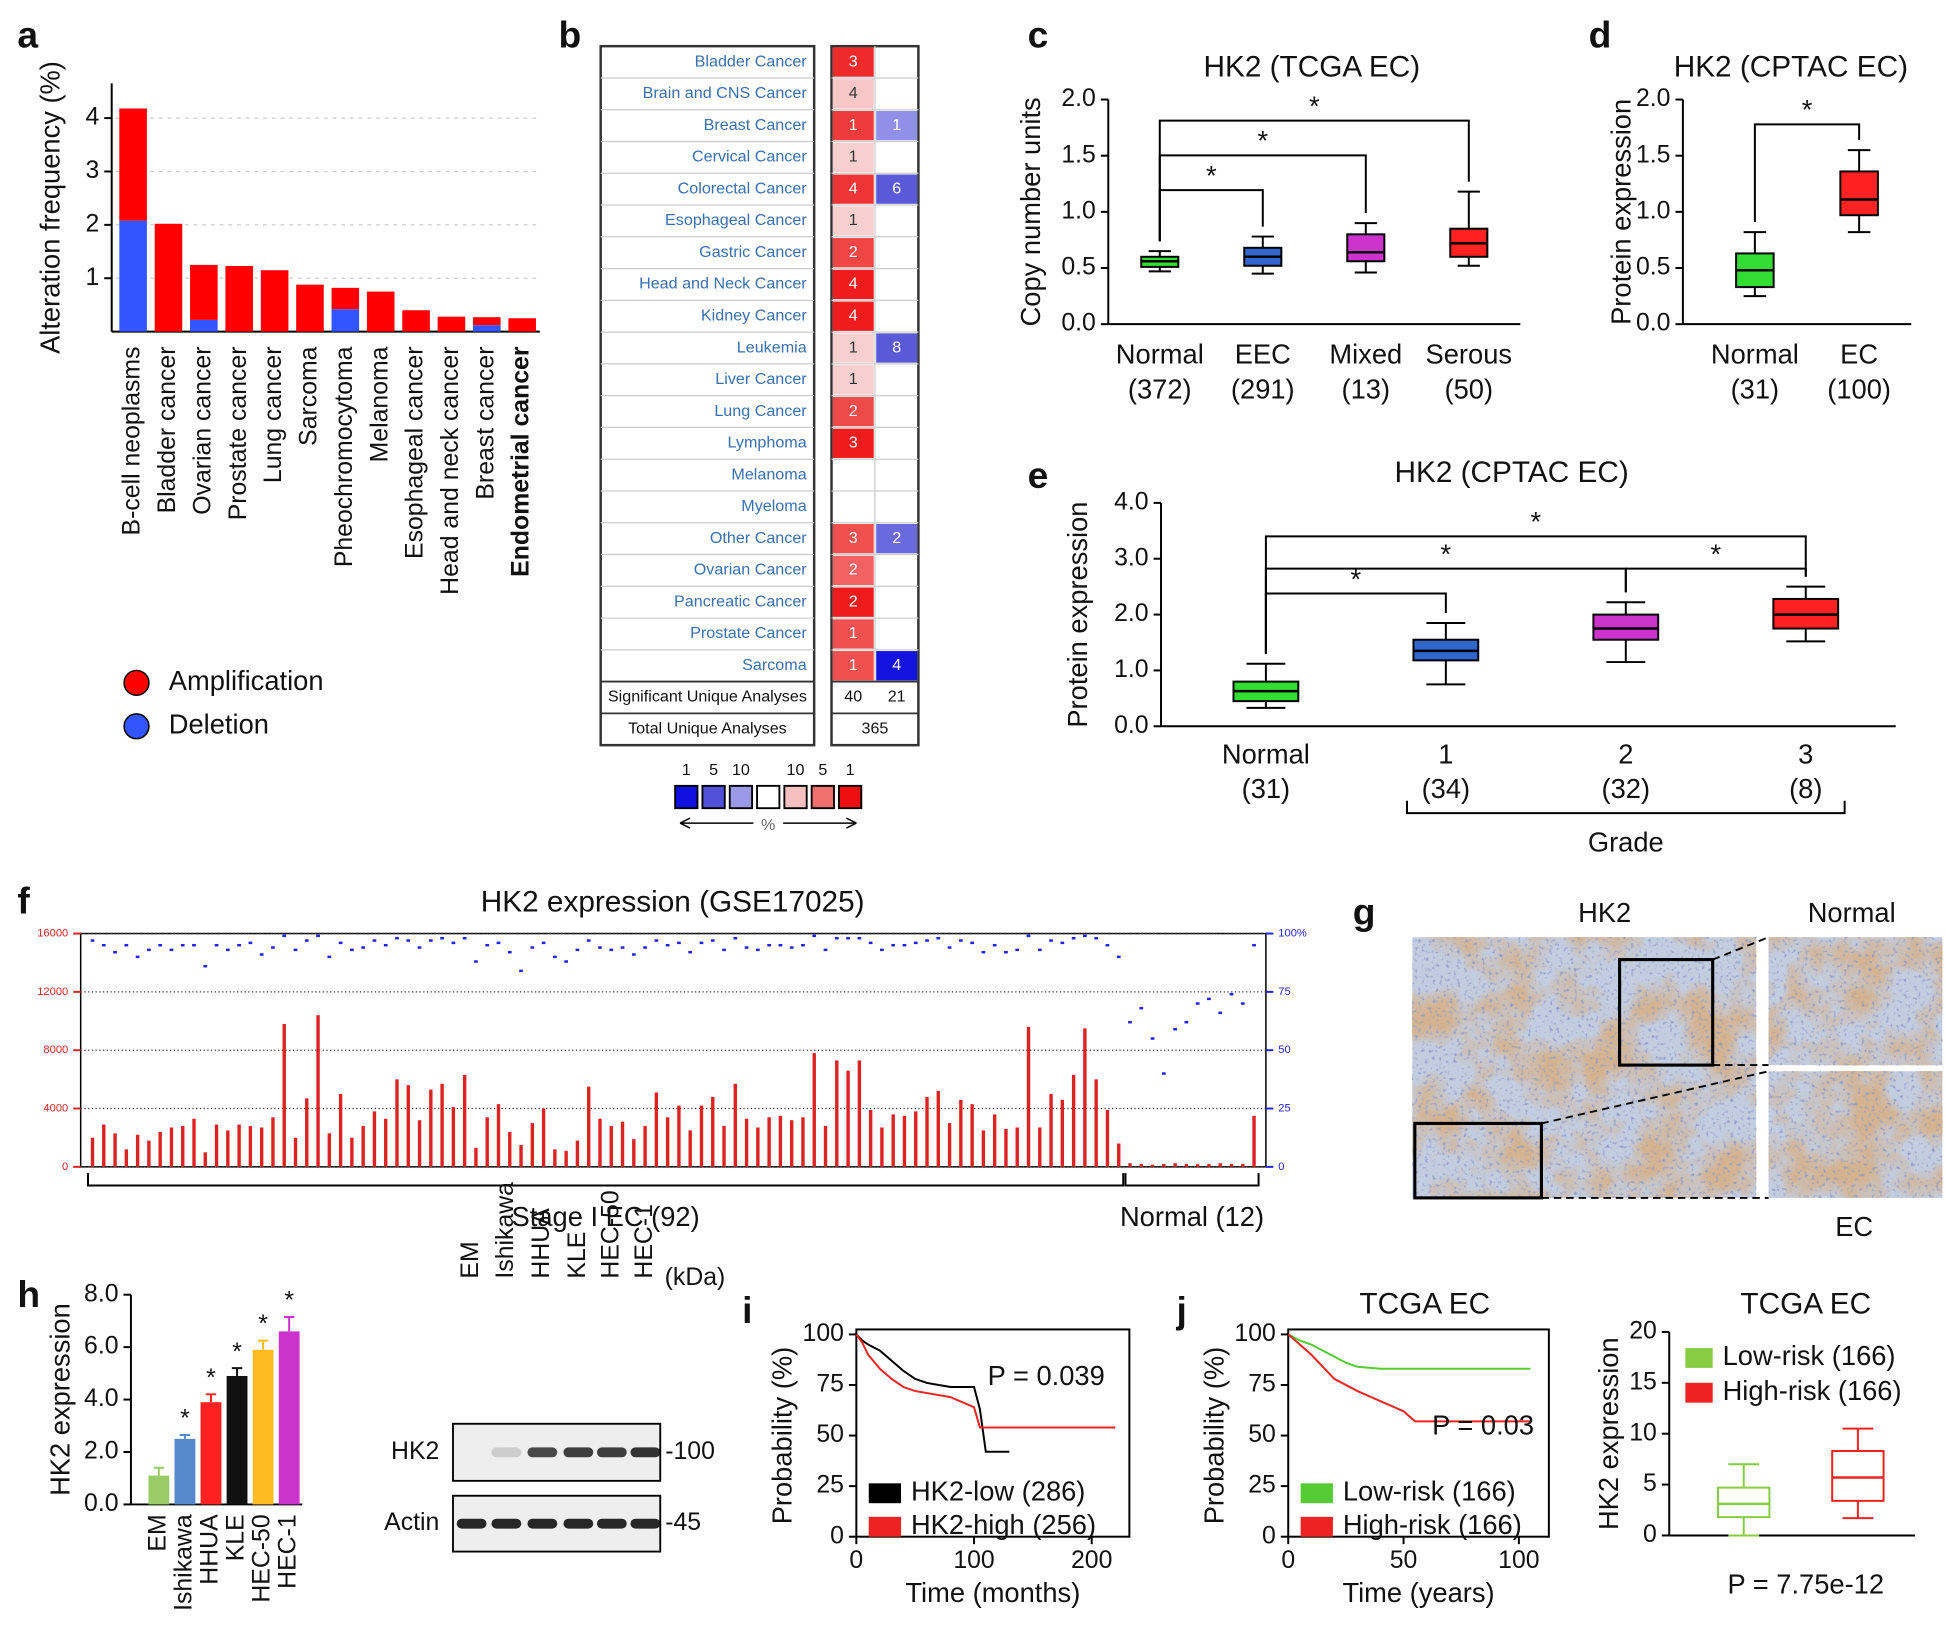  I want to click on x-axis-label: Time (months), so click(992, 1592).